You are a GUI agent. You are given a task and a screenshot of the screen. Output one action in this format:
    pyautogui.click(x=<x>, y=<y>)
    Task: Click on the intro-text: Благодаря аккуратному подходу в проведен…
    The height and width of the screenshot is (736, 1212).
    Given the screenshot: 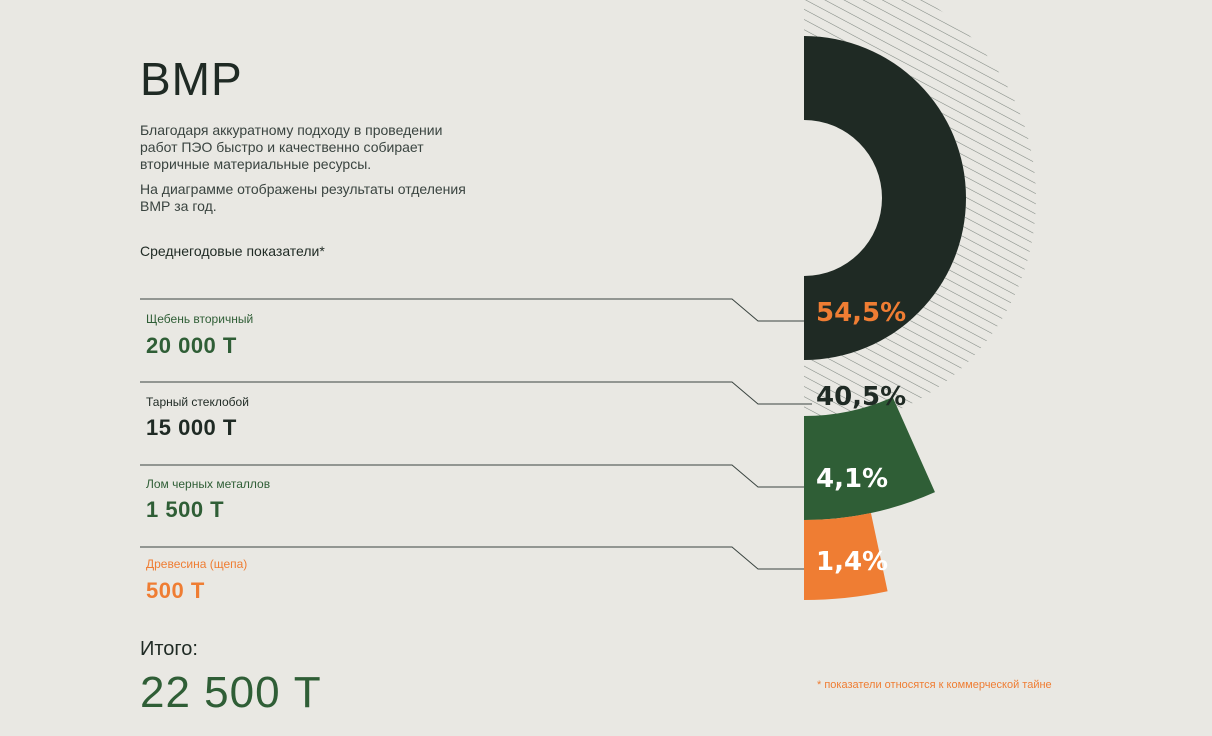 What is the action you would take?
    pyautogui.click(x=310, y=172)
    